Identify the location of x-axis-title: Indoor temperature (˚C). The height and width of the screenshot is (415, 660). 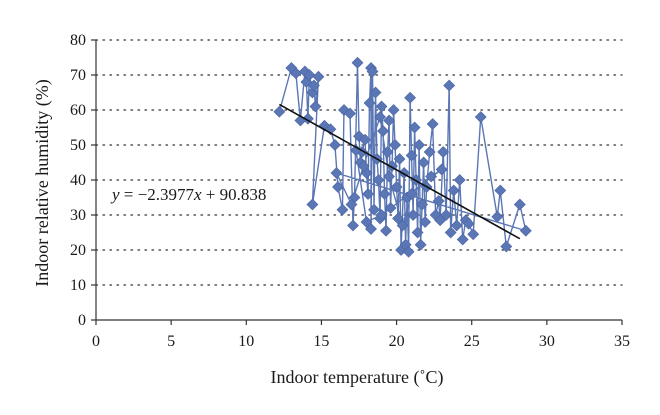
(357, 377).